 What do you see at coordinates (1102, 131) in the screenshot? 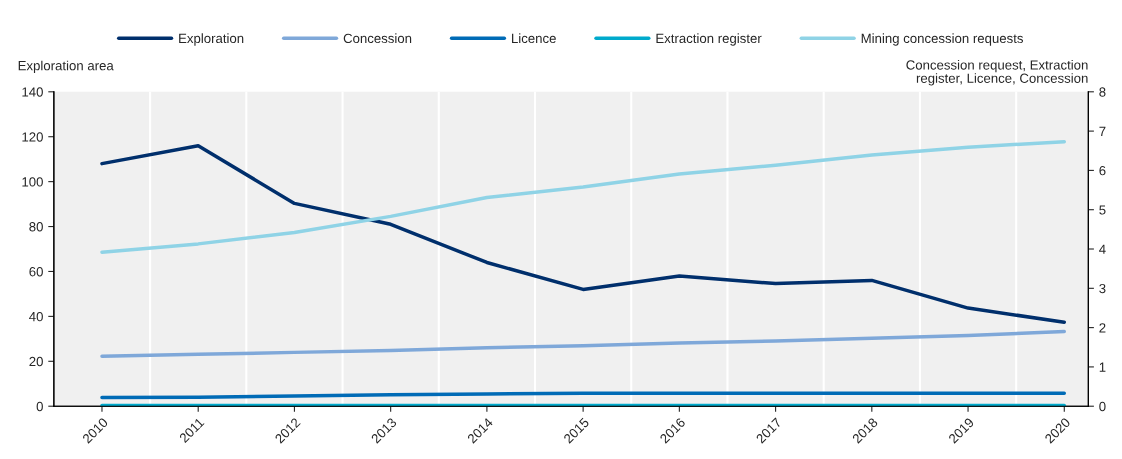
I see `y2-tick-label: 7` at bounding box center [1102, 131].